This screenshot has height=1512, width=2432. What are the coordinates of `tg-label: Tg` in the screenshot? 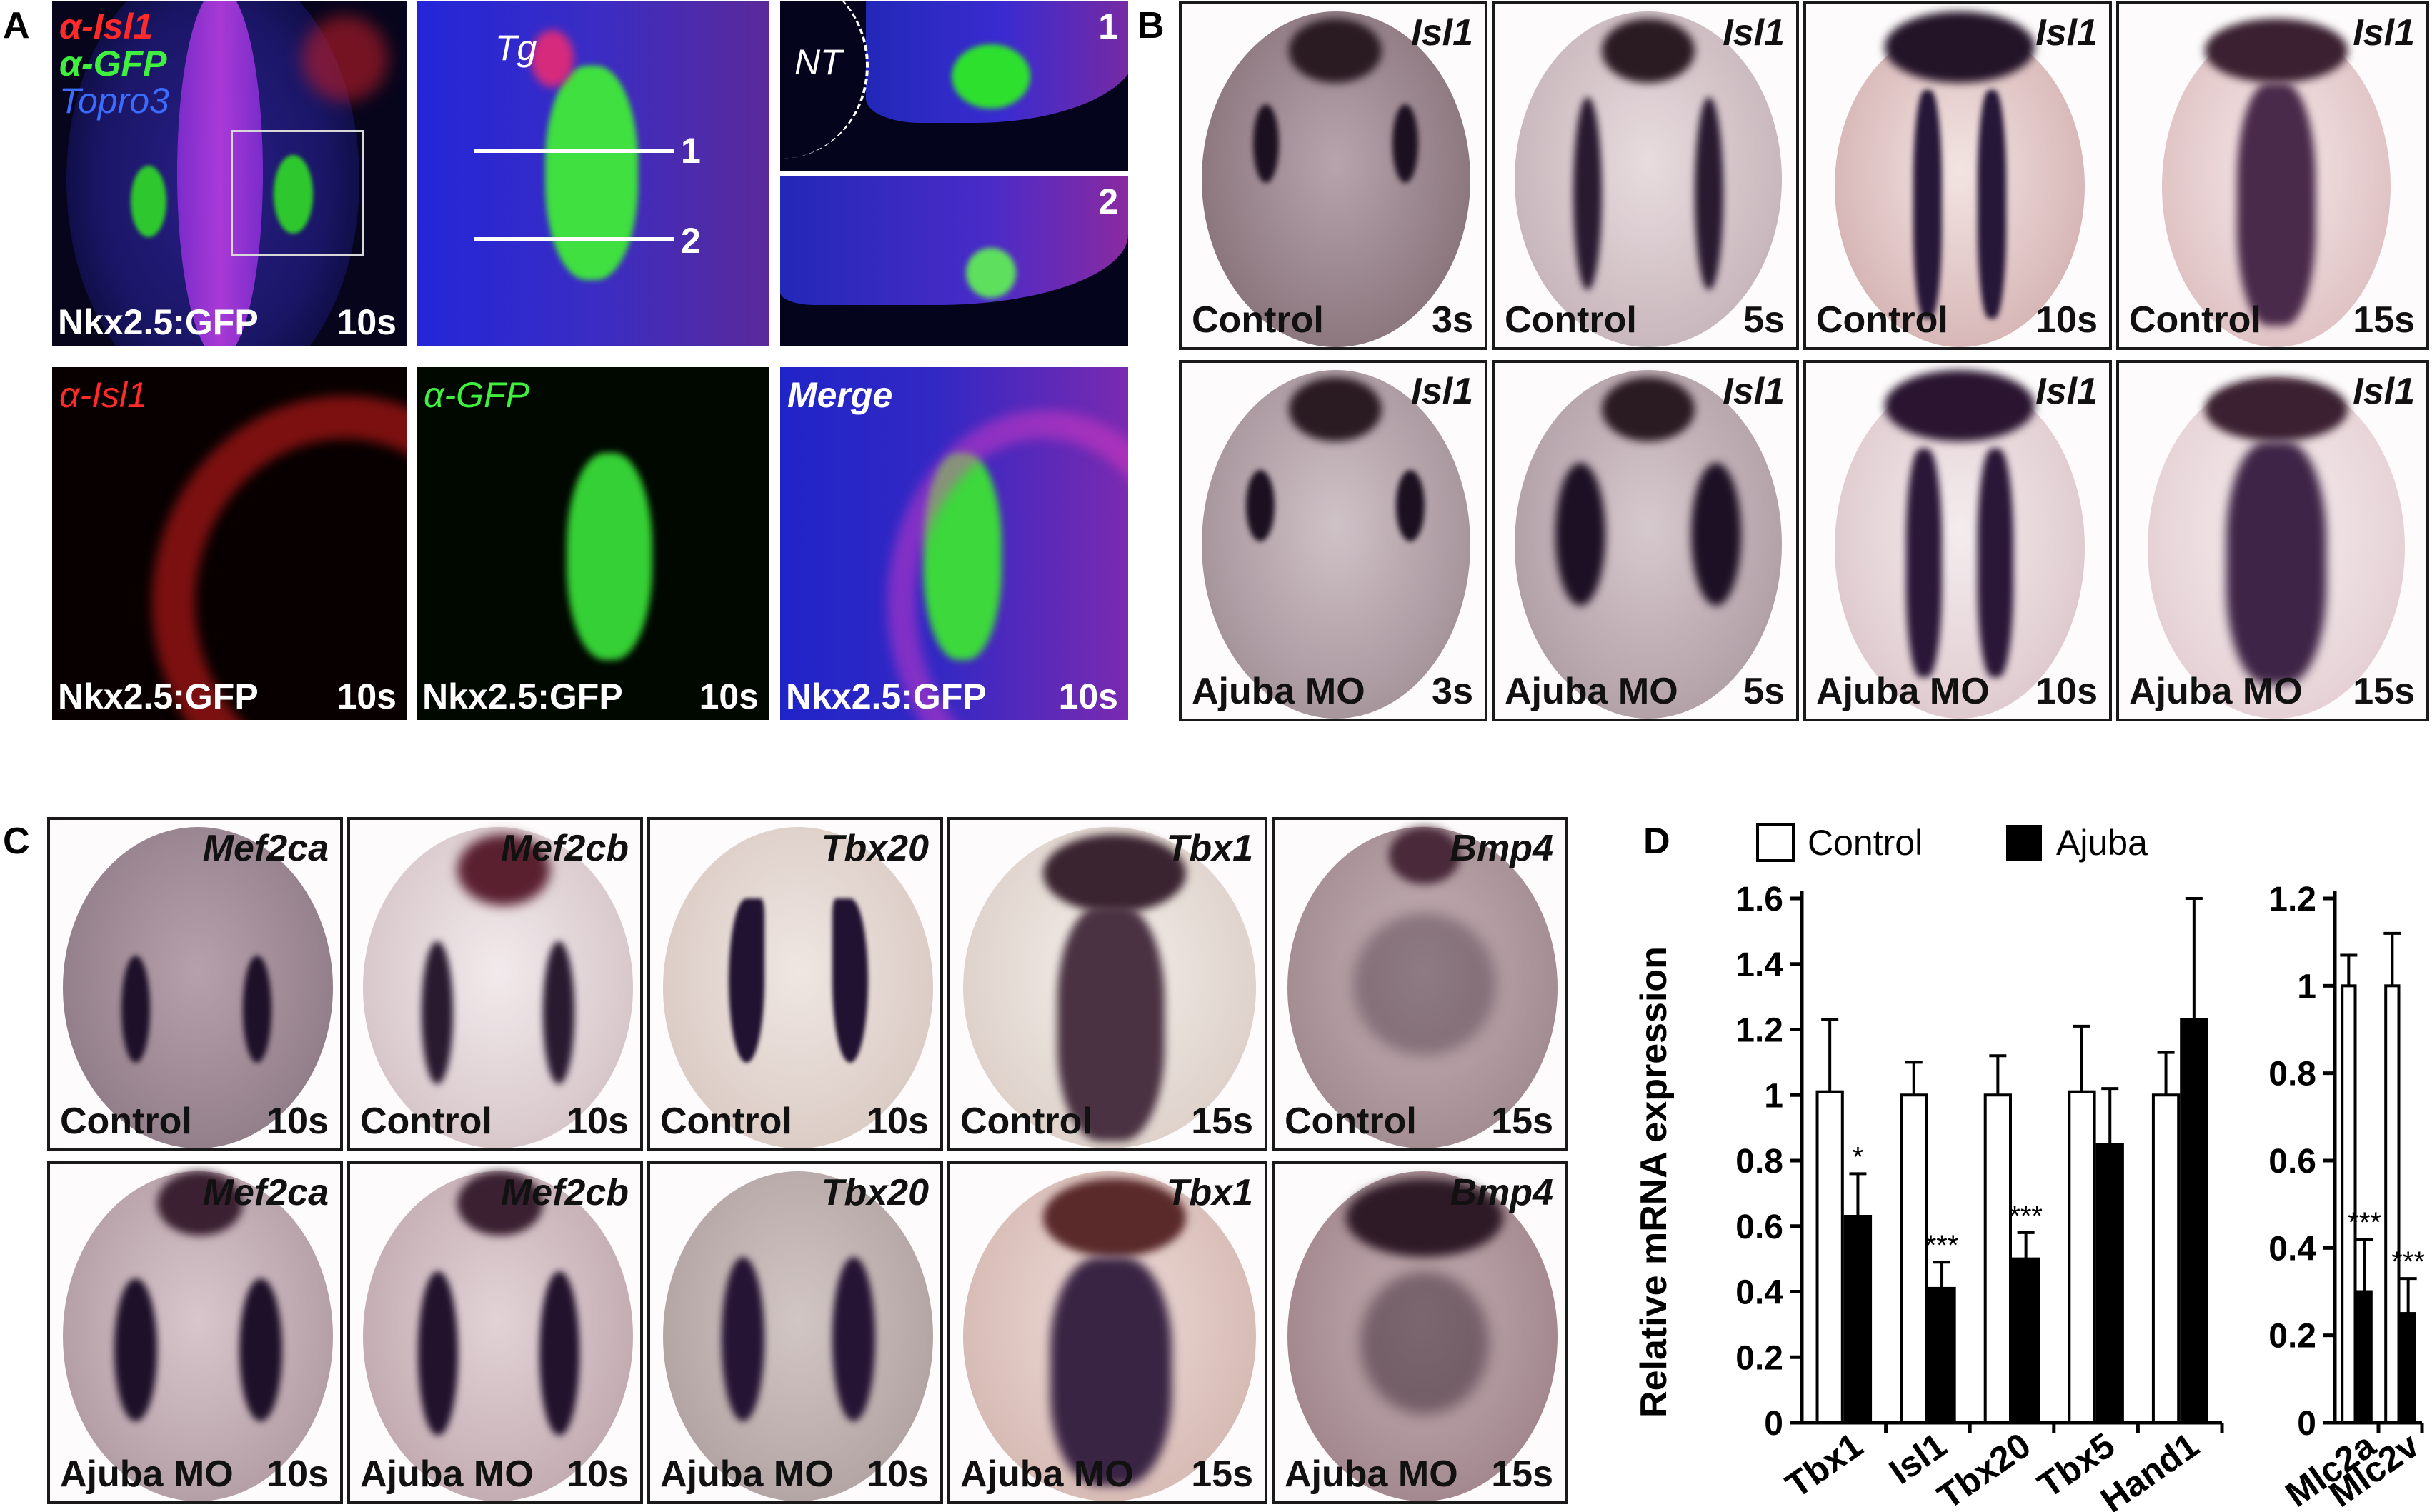 It's located at (516, 48).